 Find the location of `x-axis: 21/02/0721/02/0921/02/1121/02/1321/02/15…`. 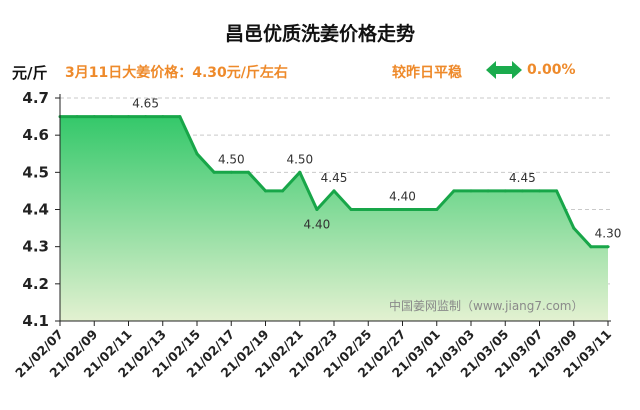

x-axis: 21/02/0721/02/0921/02/1121/02/1321/02/15… is located at coordinates (313, 350).